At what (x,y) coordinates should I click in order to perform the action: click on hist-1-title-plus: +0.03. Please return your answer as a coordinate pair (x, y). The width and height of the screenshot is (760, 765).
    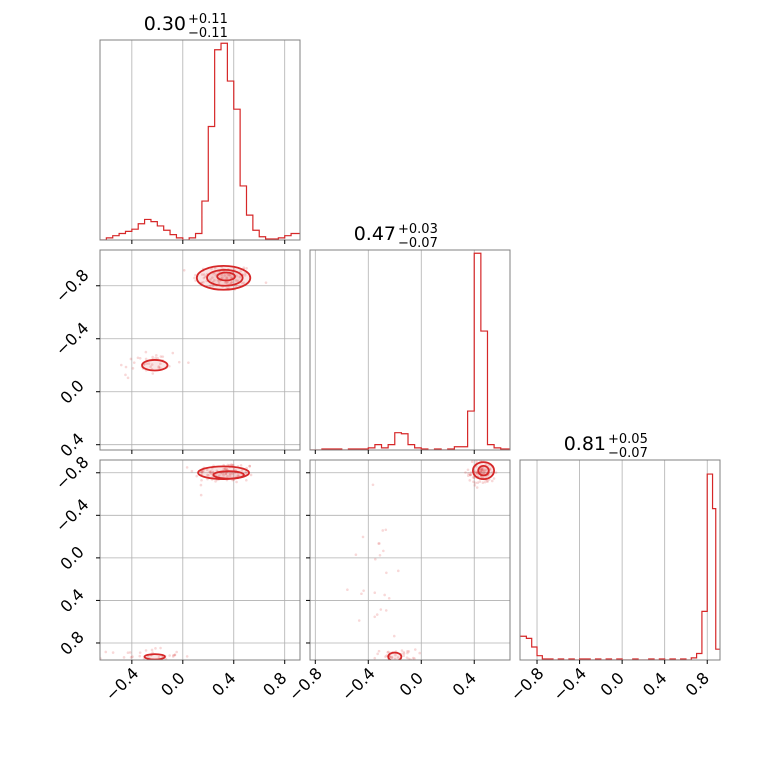
    Looking at the image, I should click on (418, 229).